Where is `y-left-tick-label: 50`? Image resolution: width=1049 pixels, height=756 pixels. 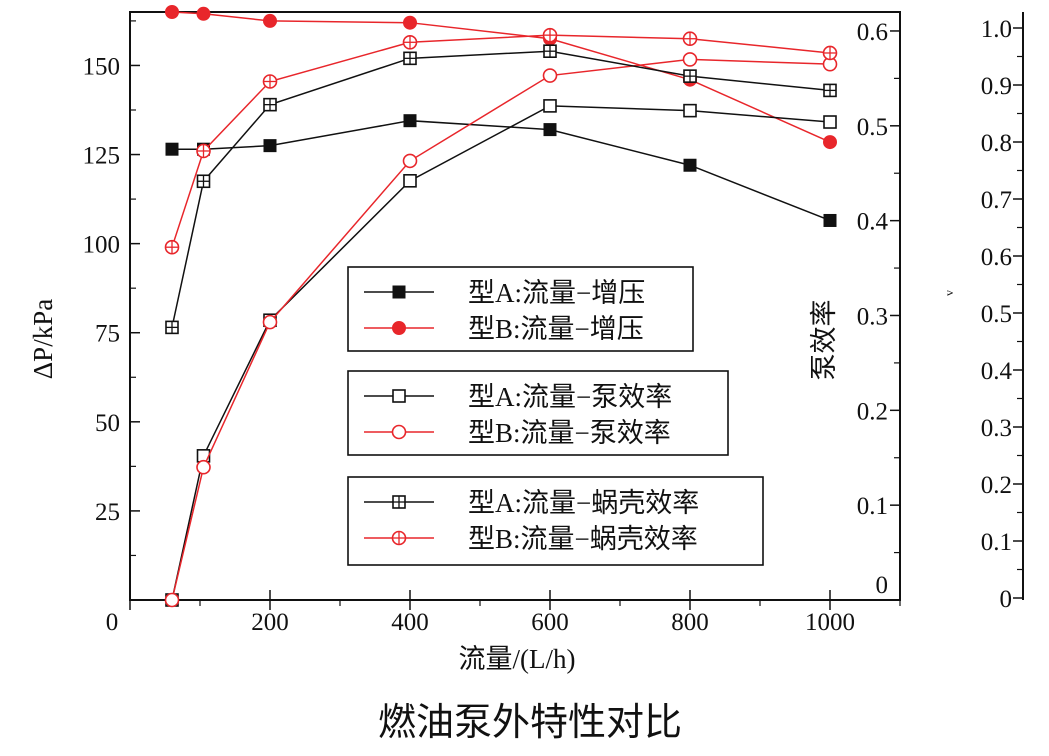 y-left-tick-label: 50 is located at coordinates (107, 423).